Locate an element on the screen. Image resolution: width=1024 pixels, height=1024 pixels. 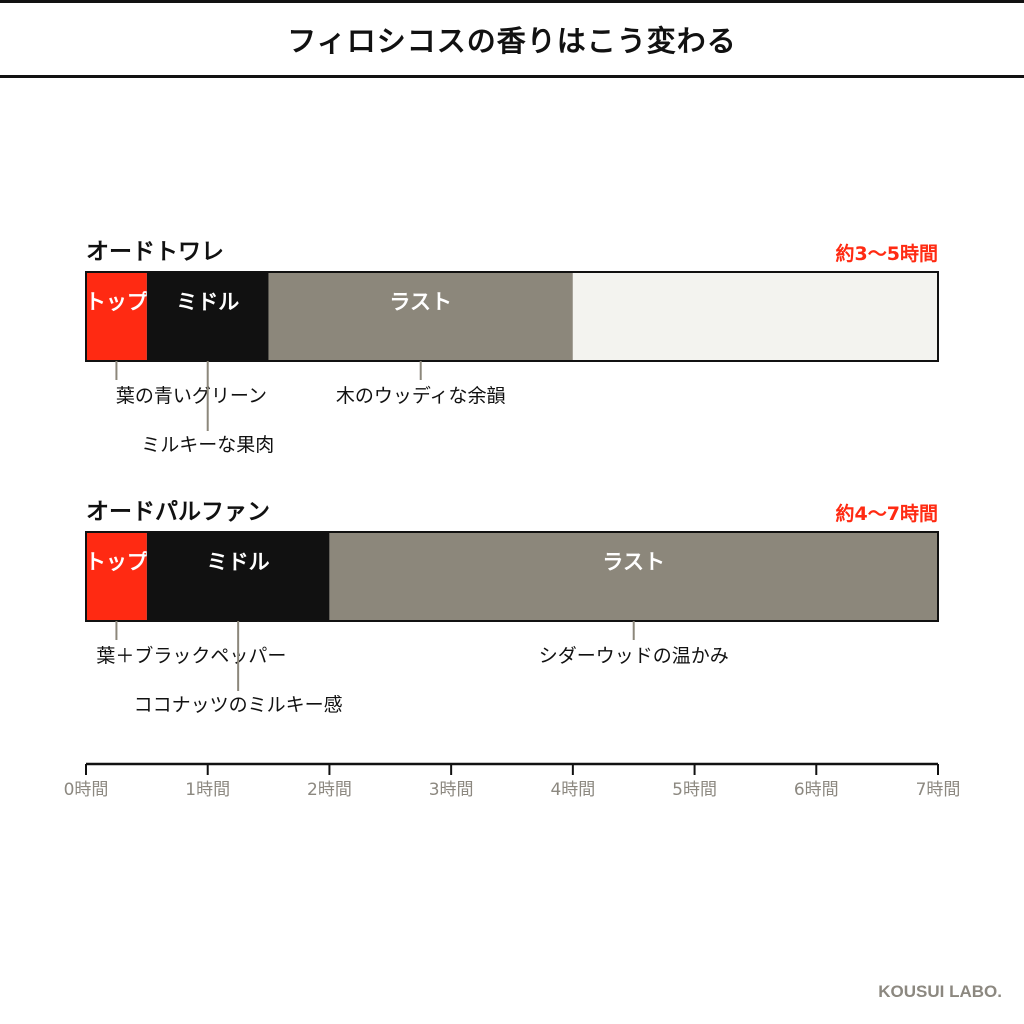
bar-segment-remaining is located at coordinates (755, 316).